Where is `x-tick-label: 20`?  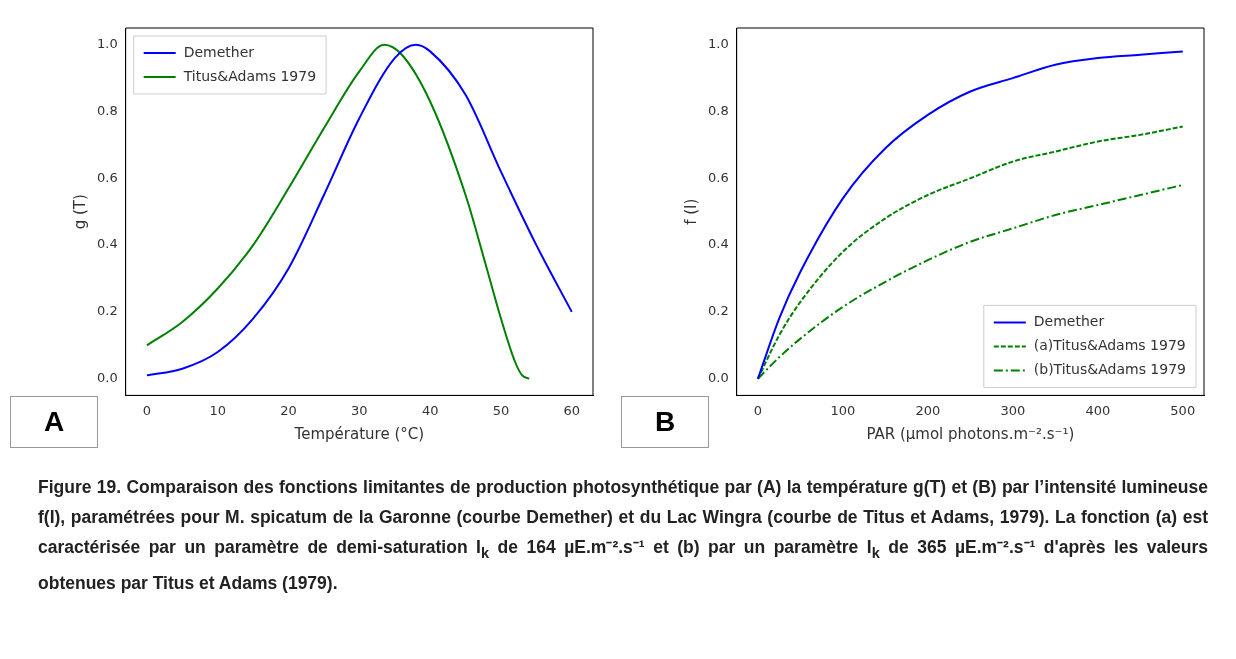
x-tick-label: 20 is located at coordinates (288, 410).